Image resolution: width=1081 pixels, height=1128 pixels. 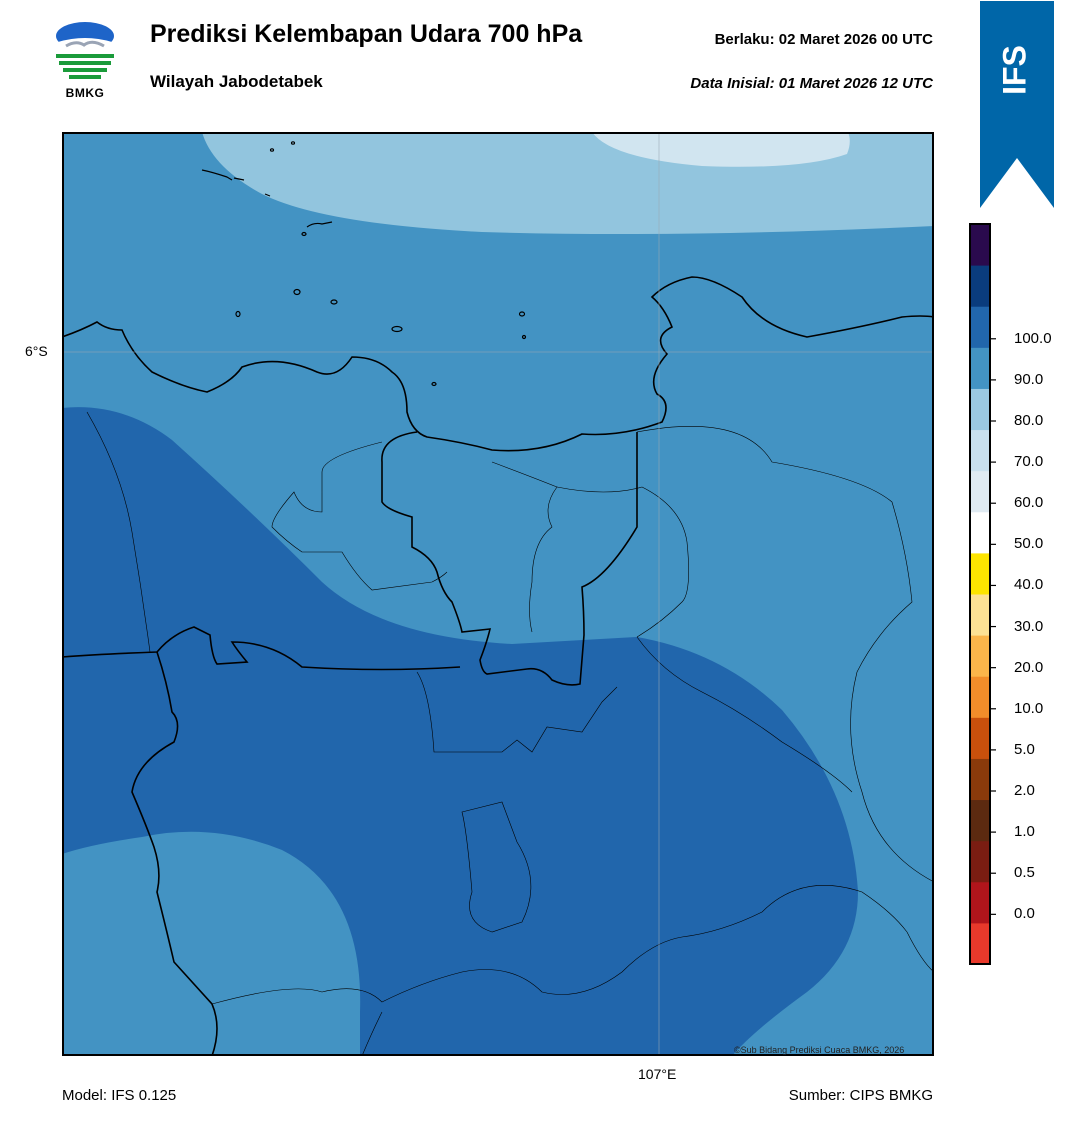 I want to click on colorbar-tick-label: 5.0, so click(x=1024, y=749).